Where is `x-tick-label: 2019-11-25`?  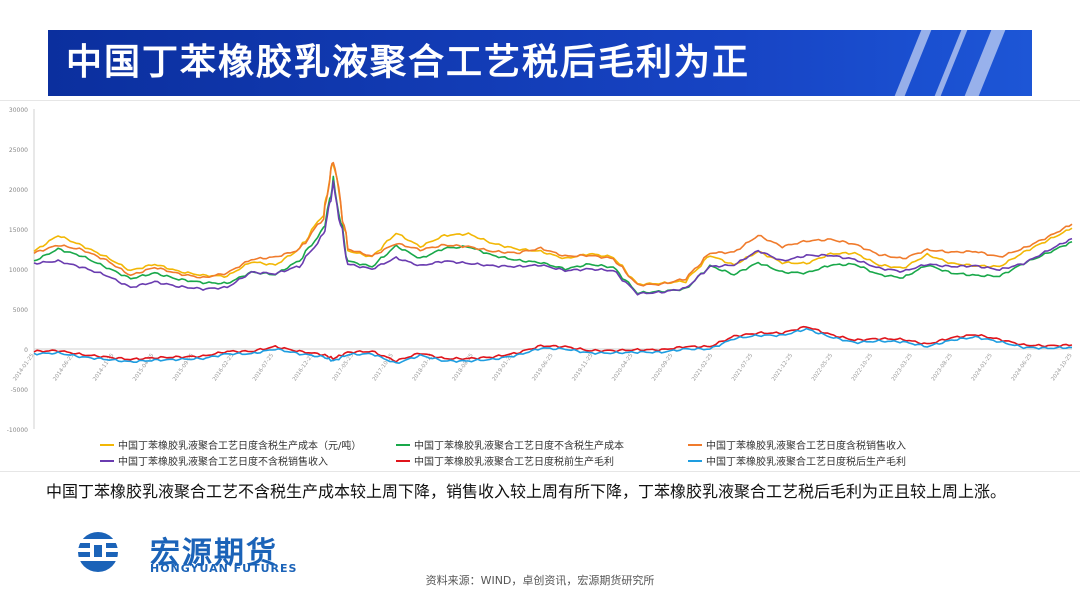 x-tick-label: 2019-11-25 is located at coordinates (583, 367).